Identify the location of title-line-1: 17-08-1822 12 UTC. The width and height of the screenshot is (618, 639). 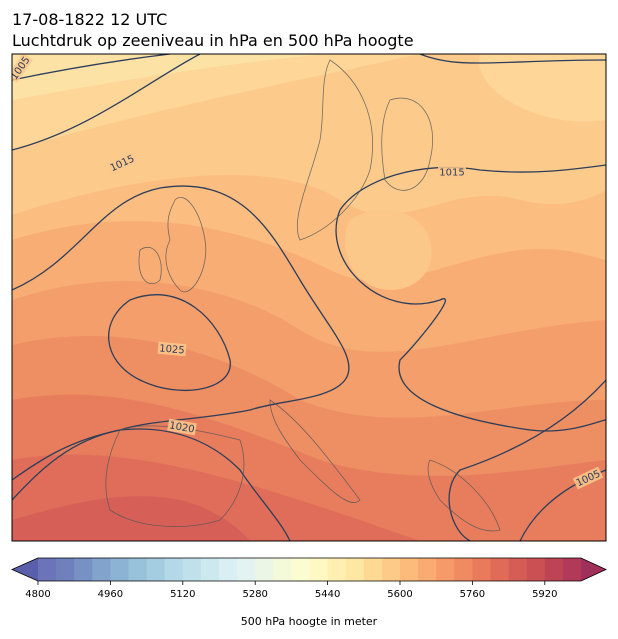
(89, 19).